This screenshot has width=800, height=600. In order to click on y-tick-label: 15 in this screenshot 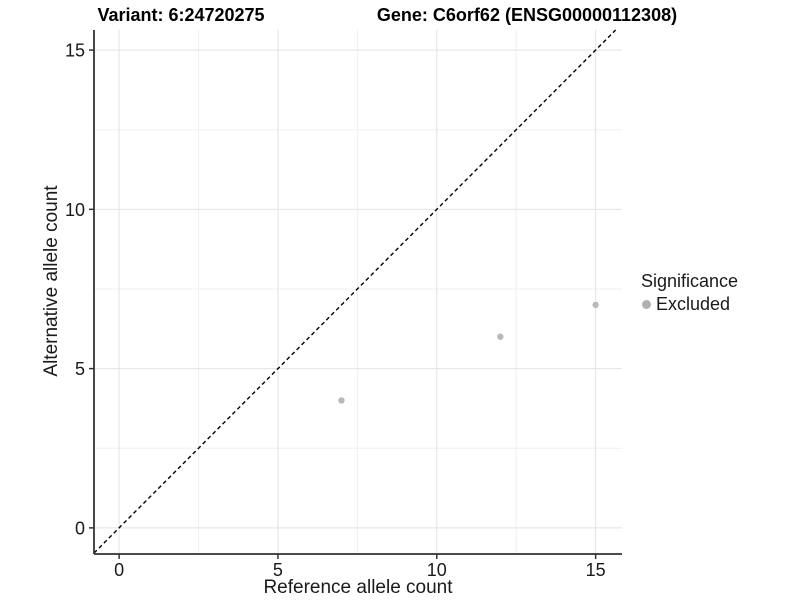, I will do `click(75, 51)`.